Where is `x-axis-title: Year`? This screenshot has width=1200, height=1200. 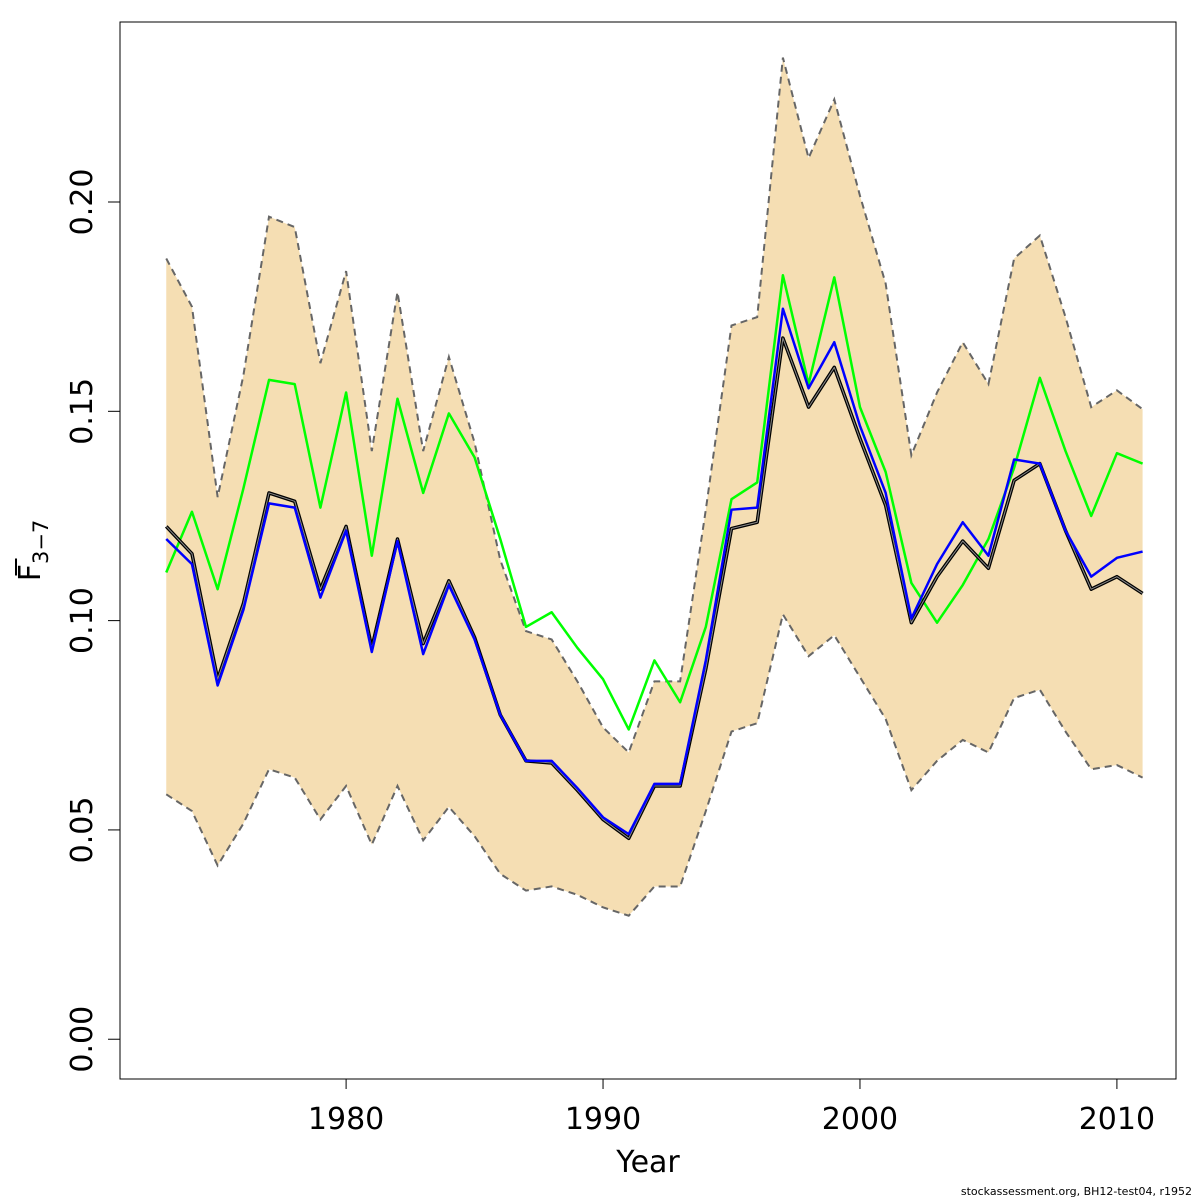 x-axis-title: Year is located at coordinates (647, 1162).